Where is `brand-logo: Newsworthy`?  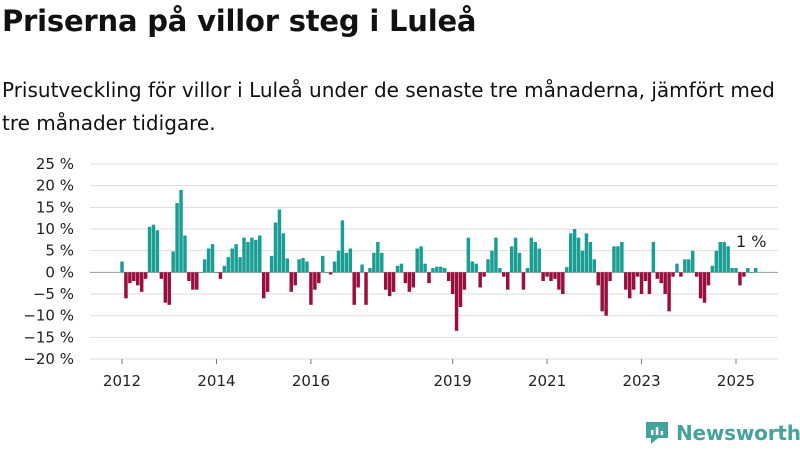
brand-logo: Newsworthy is located at coordinates (722, 433).